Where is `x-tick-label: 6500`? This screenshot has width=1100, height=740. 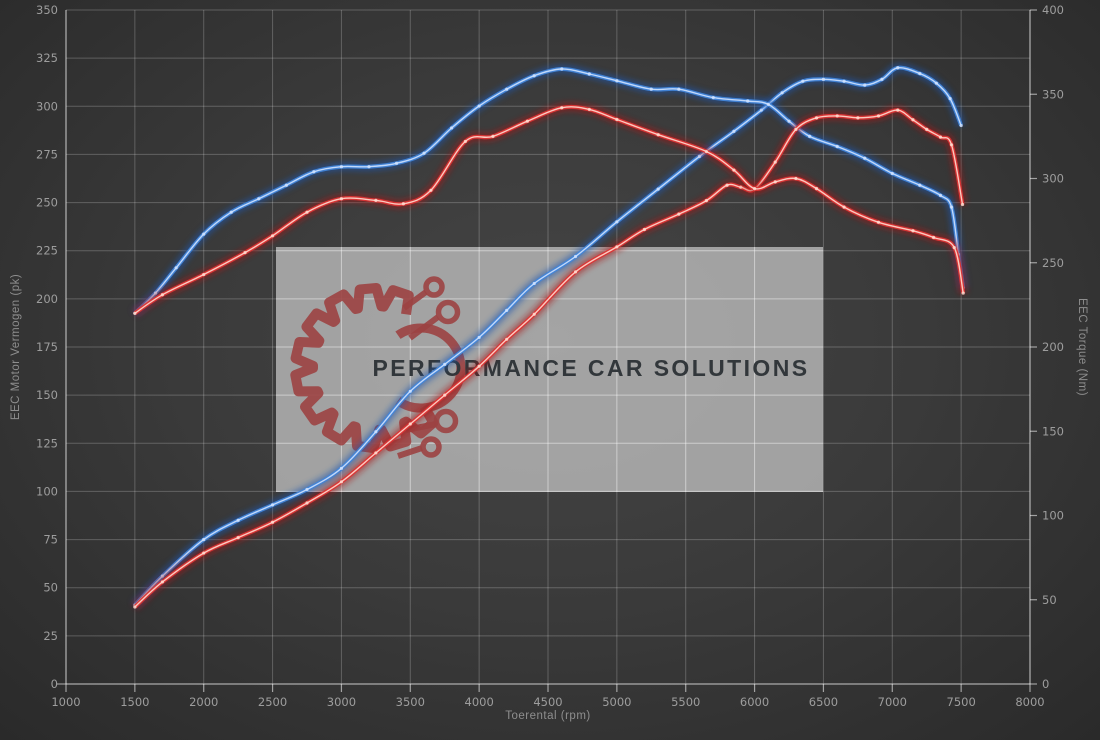 x-tick-label: 6500 is located at coordinates (823, 702).